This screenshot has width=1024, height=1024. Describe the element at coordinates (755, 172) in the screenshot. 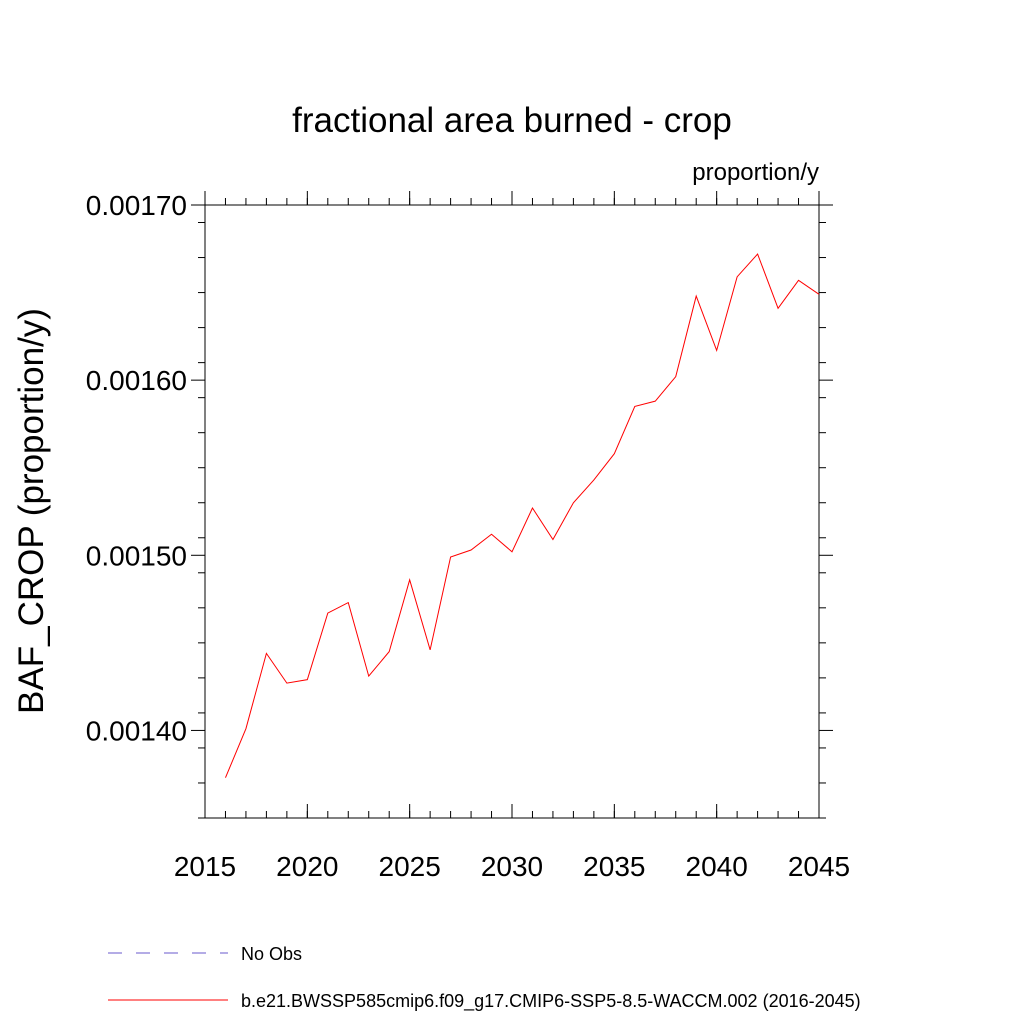

I see `units-label: proportion/y` at that location.